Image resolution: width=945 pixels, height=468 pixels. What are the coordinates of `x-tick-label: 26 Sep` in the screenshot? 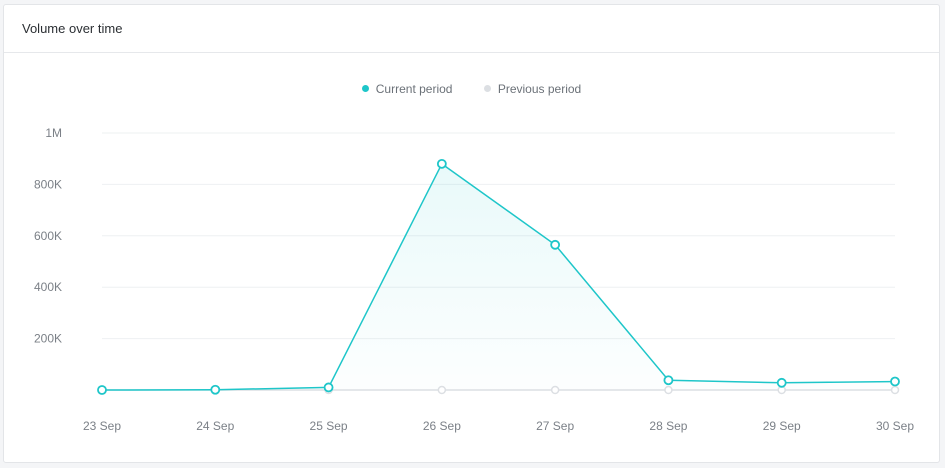 It's located at (442, 426).